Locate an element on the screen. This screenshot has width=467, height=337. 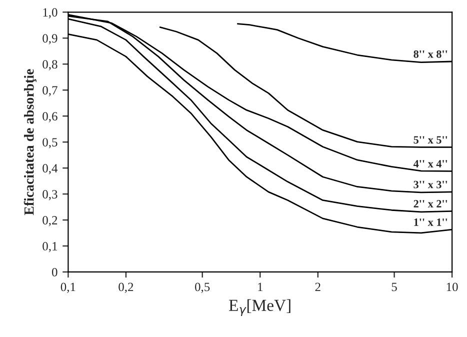
series-label: 2'' x 2'' is located at coordinates (431, 204).